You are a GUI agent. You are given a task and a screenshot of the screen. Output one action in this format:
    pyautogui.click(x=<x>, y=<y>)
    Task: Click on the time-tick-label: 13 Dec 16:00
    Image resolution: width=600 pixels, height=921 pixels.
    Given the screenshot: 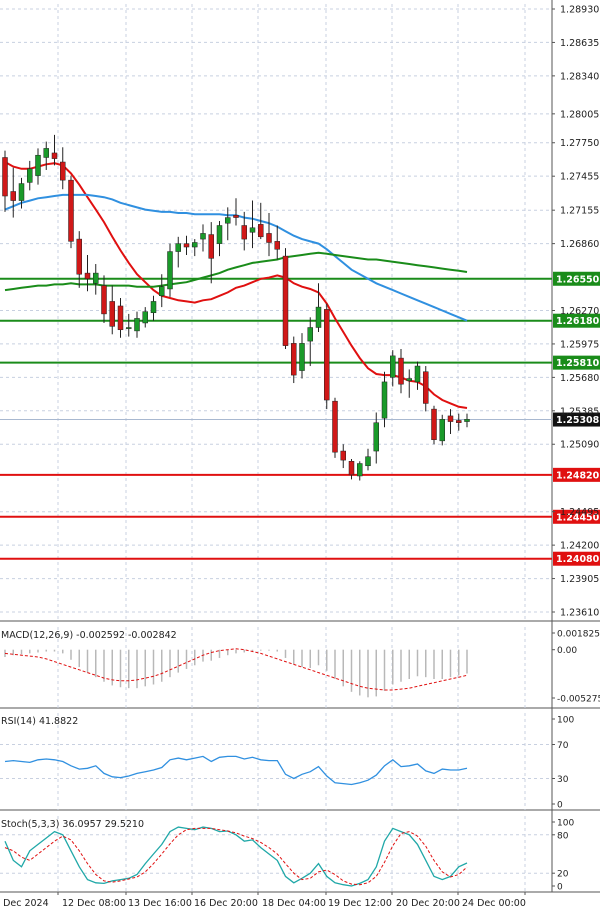 What is the action you would take?
    pyautogui.click(x=160, y=903)
    